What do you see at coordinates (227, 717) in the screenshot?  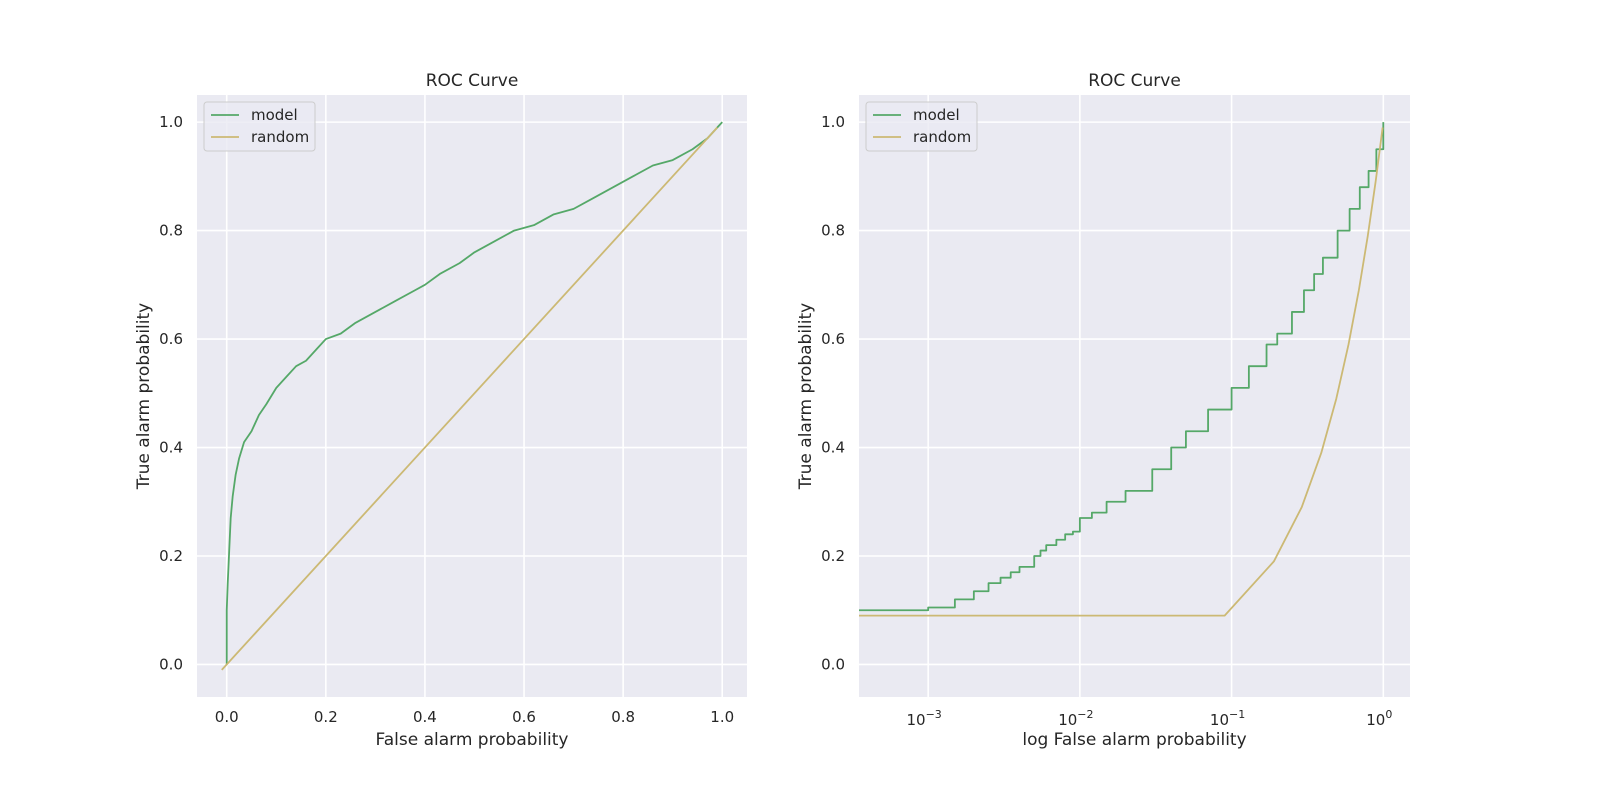 I see `x-tick-label: 0.0` at bounding box center [227, 717].